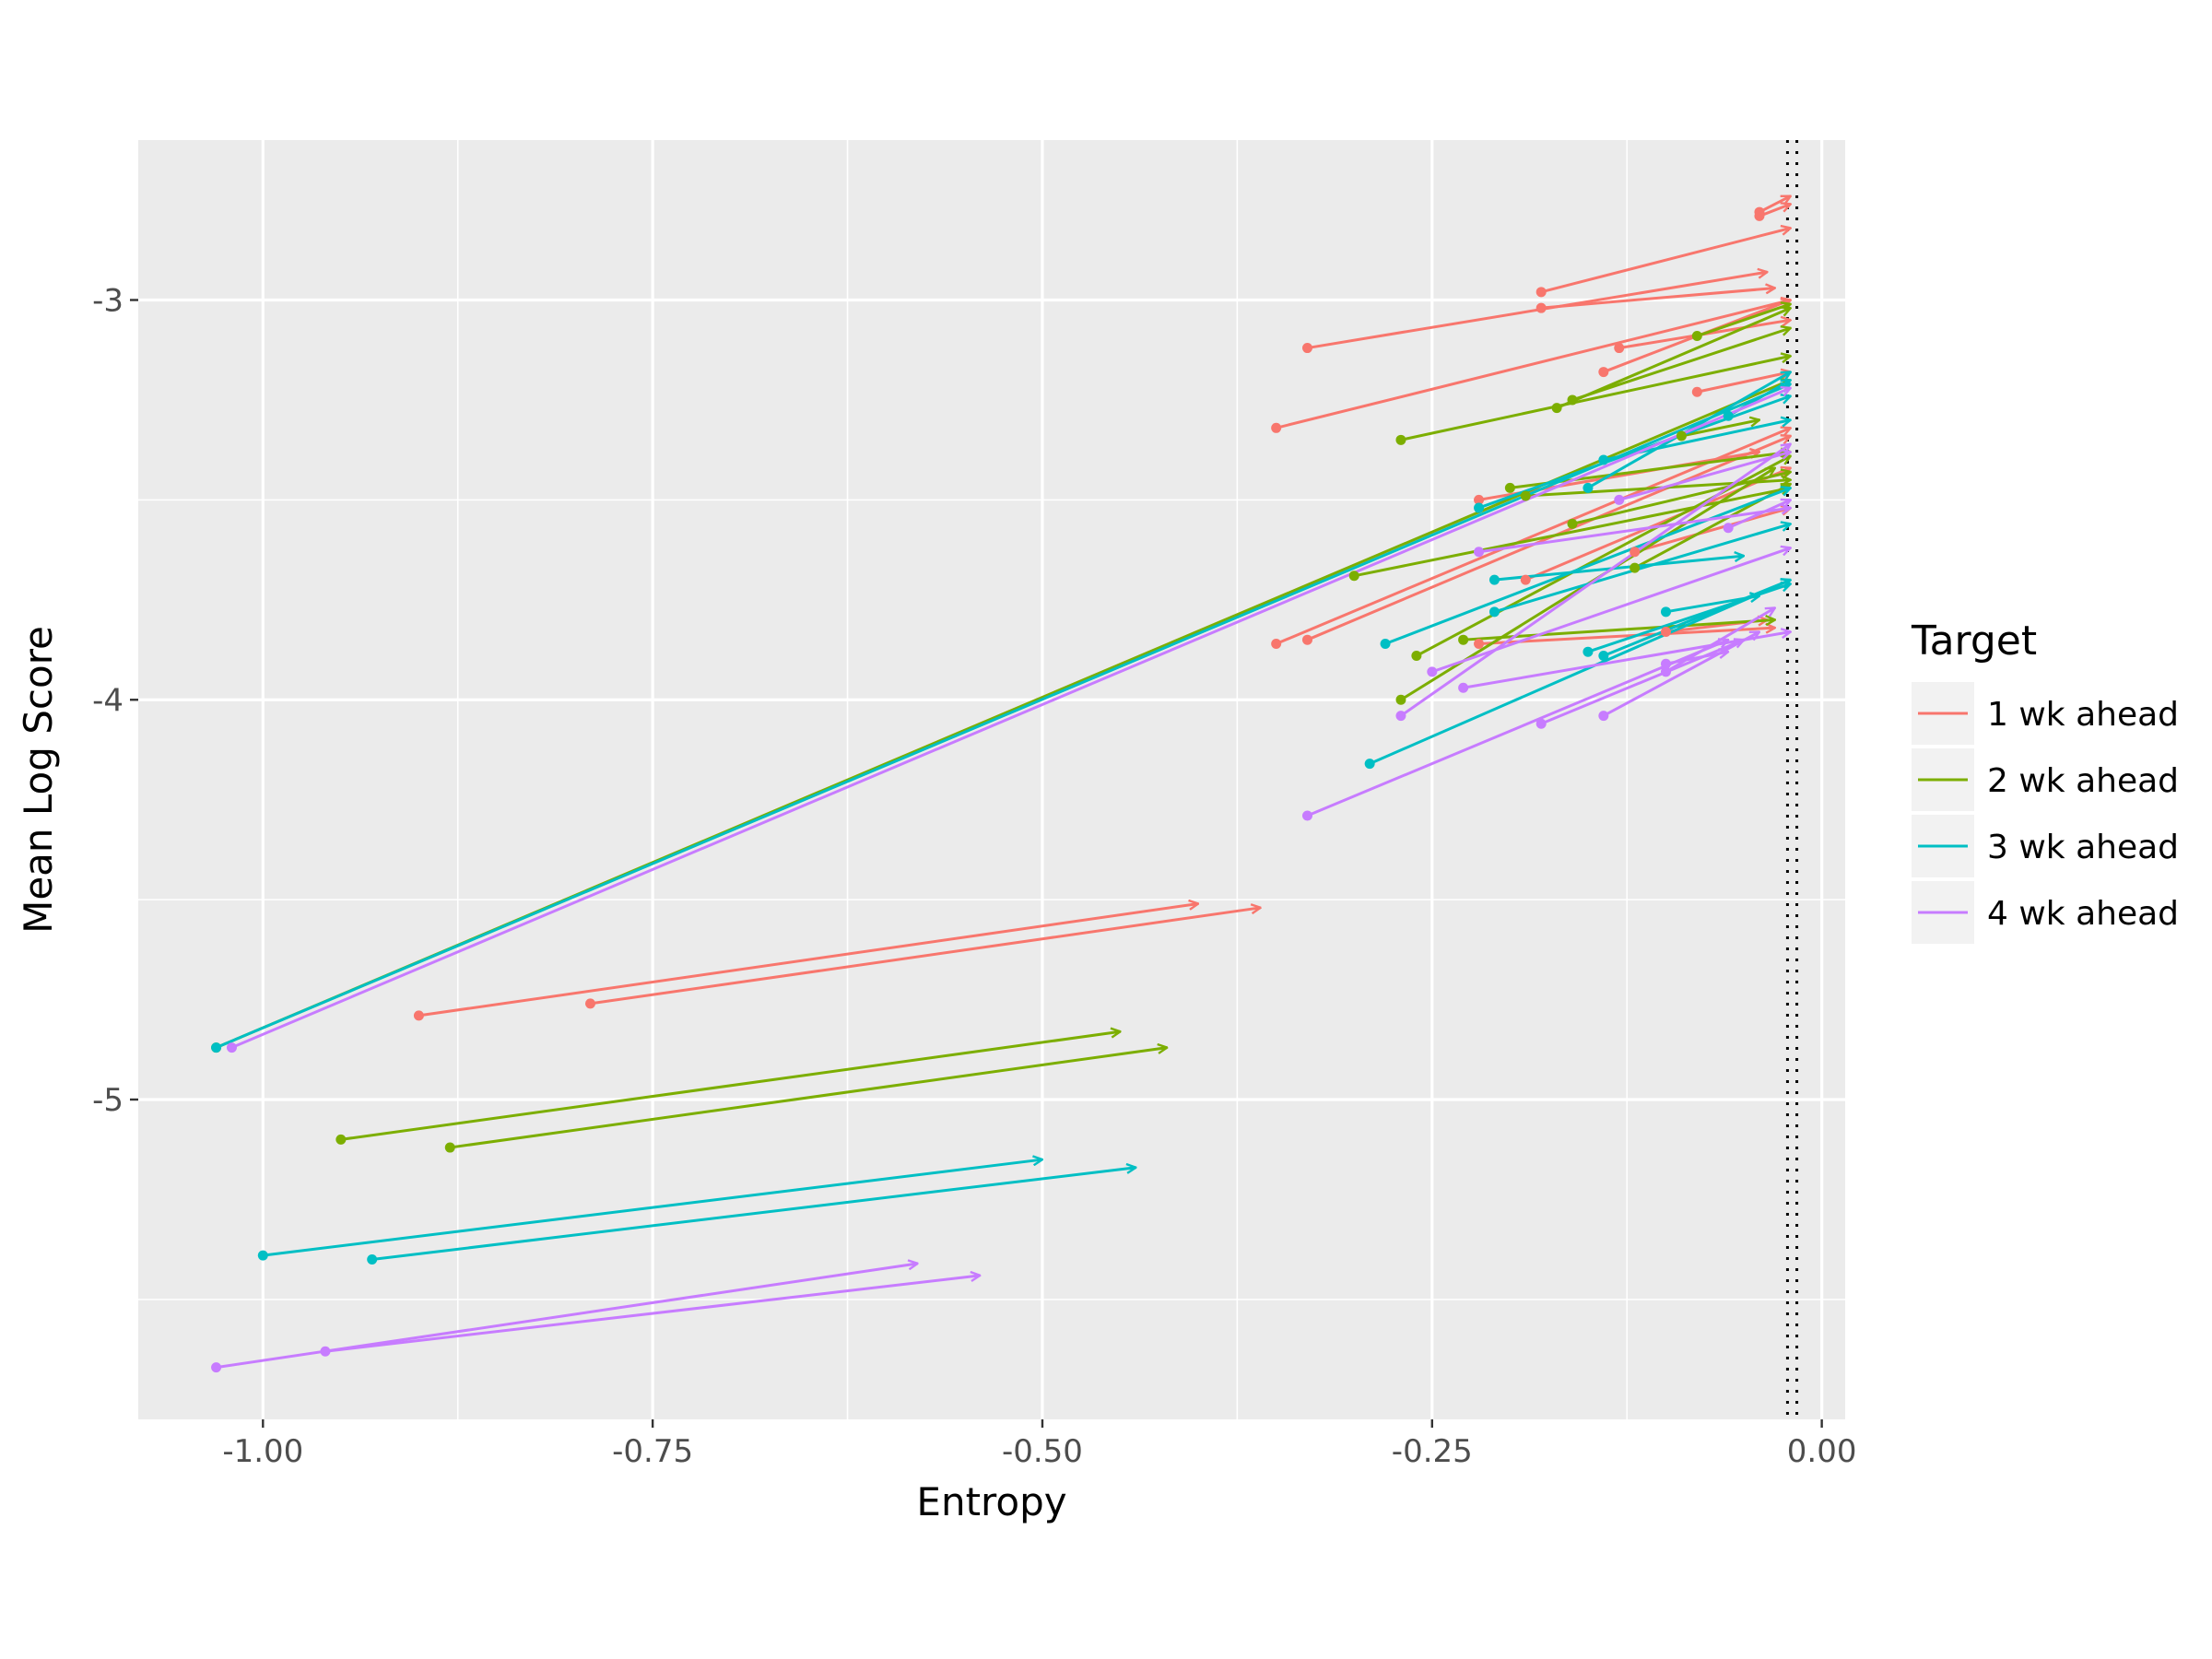 This screenshot has height=1659, width=2212. I want to click on legend-label: 1 wk ahead, so click(2083, 715).